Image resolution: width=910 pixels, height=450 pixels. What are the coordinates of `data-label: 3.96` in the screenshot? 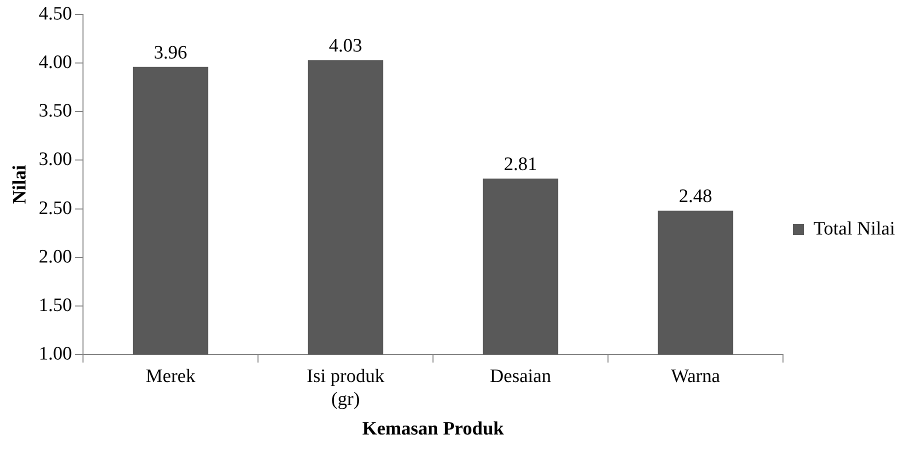 It's located at (171, 53).